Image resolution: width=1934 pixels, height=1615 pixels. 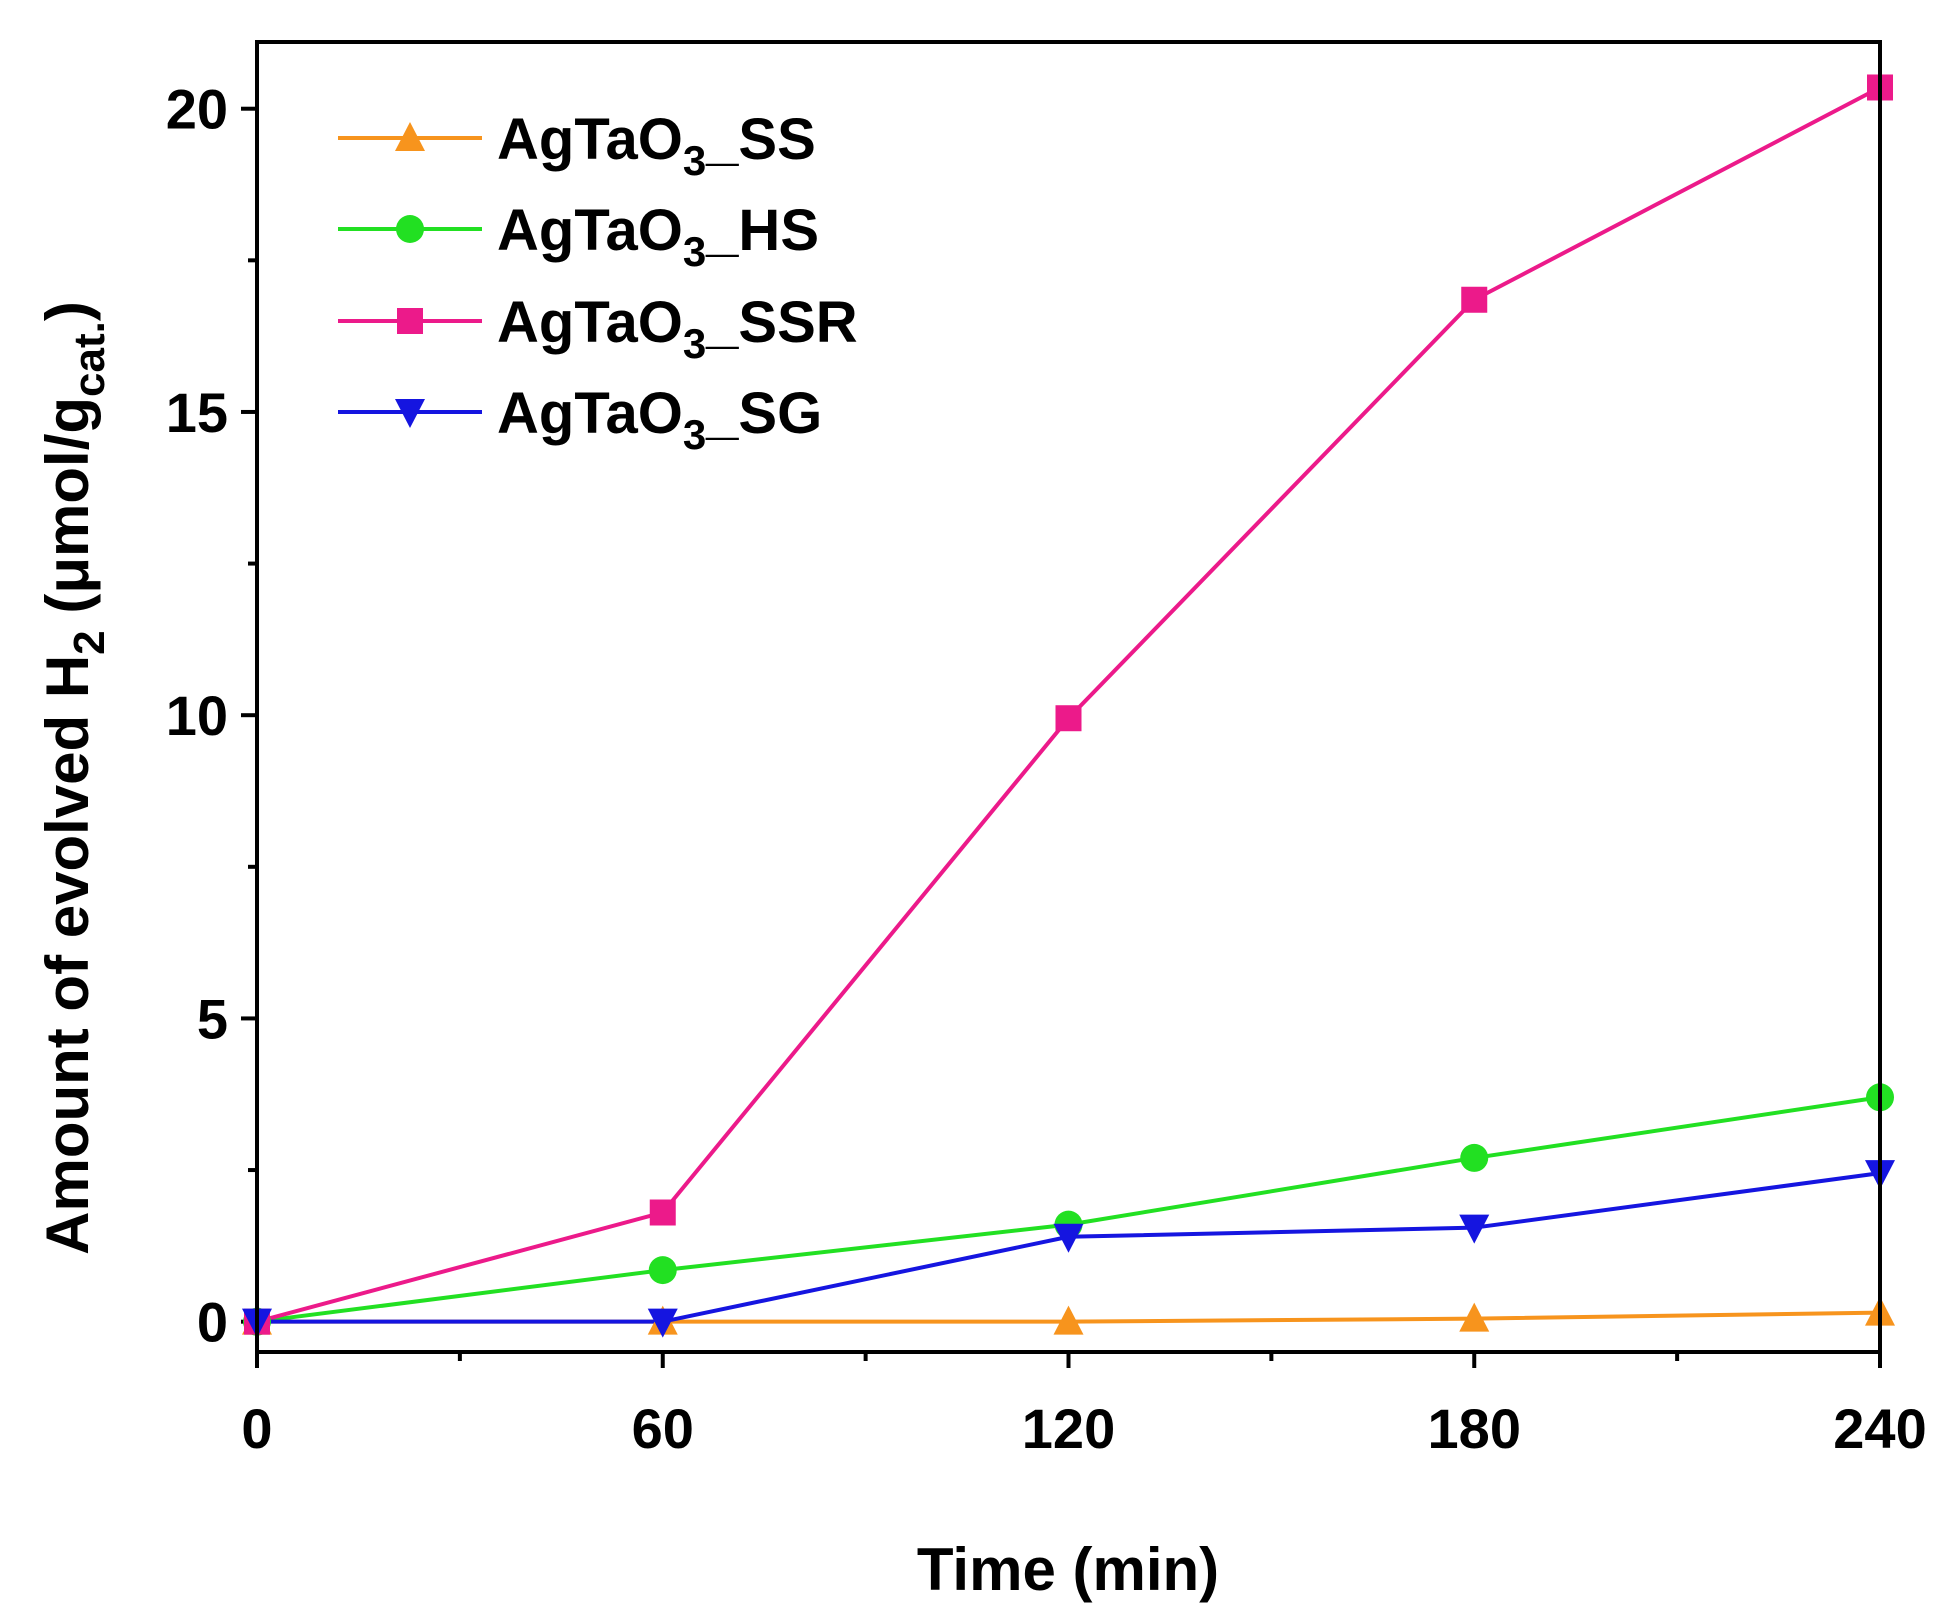 What do you see at coordinates (677, 328) in the screenshot?
I see `legend-label: AgTaO3_SSR` at bounding box center [677, 328].